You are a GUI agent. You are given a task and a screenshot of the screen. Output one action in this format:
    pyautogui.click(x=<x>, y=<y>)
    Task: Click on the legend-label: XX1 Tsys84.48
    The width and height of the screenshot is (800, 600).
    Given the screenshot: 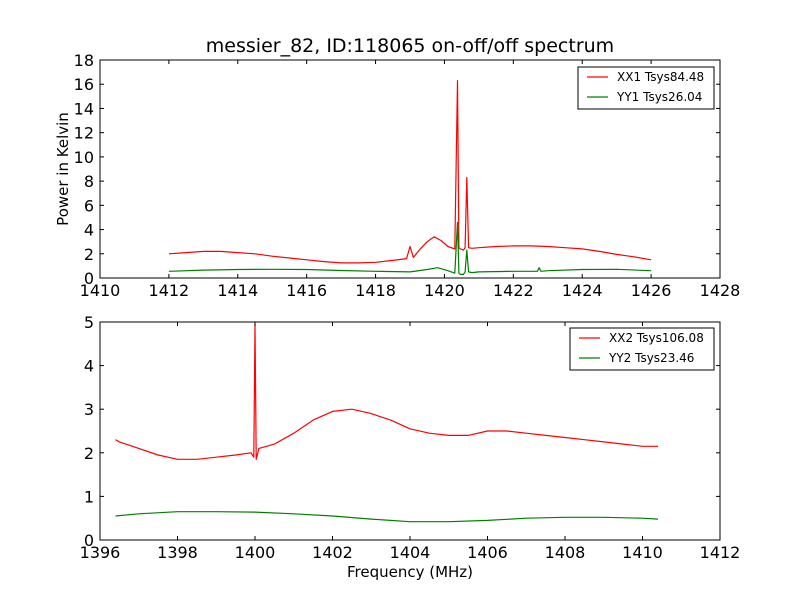 What is the action you would take?
    pyautogui.click(x=660, y=77)
    